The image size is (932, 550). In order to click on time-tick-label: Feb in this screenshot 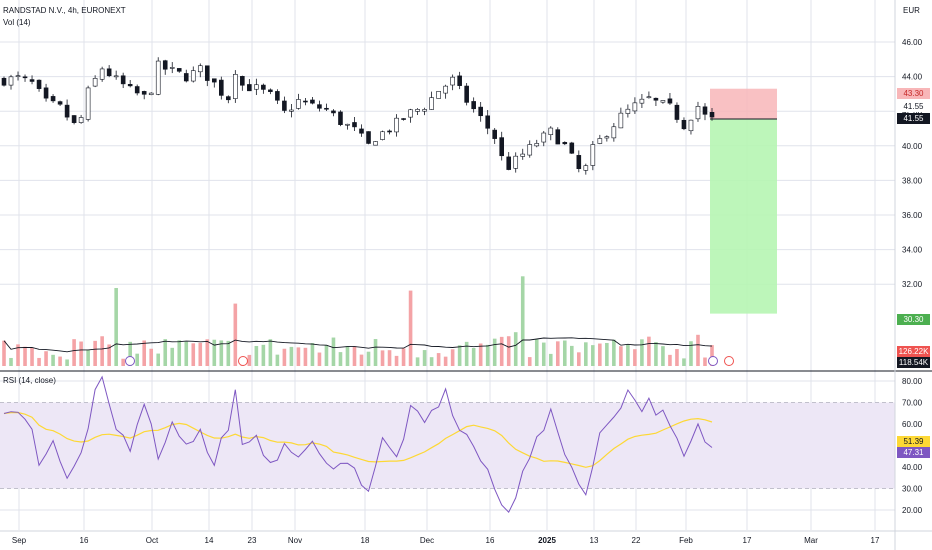, I will do `click(686, 540)`.